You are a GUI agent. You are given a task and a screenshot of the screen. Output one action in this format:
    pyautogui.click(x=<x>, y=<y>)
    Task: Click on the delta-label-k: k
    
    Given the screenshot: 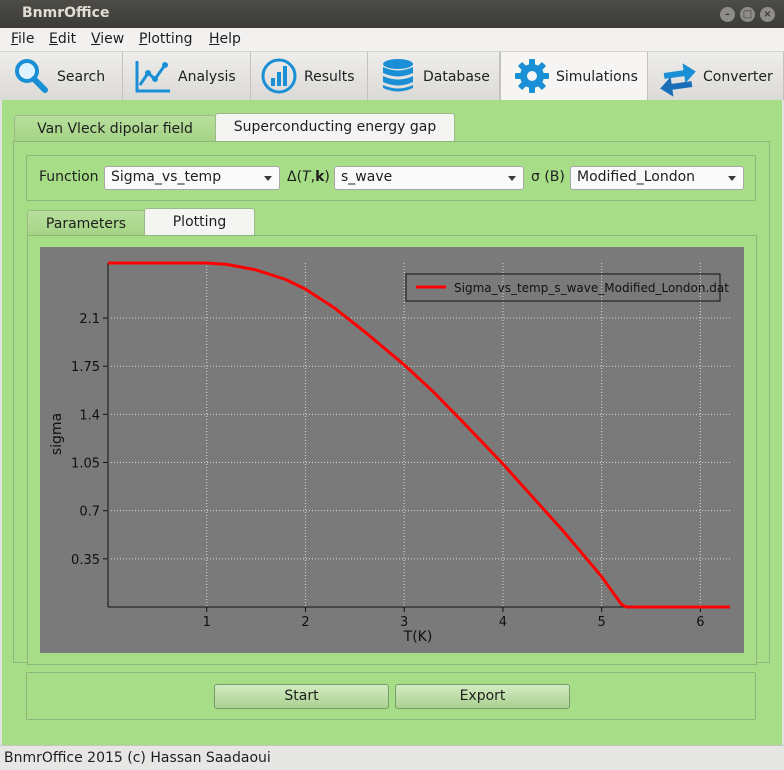 What is the action you would take?
    pyautogui.click(x=320, y=177)
    